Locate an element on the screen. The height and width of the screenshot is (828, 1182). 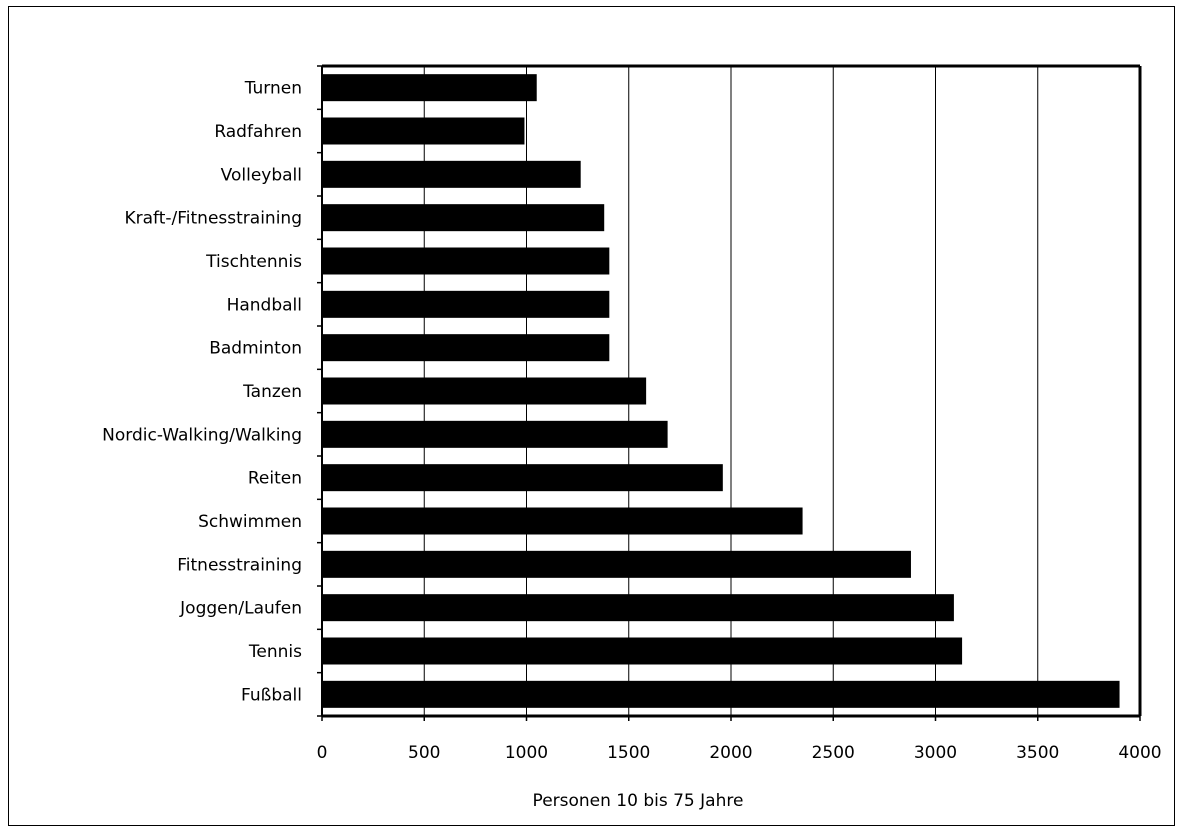
x-tick-label: 4000 is located at coordinates (1139, 753).